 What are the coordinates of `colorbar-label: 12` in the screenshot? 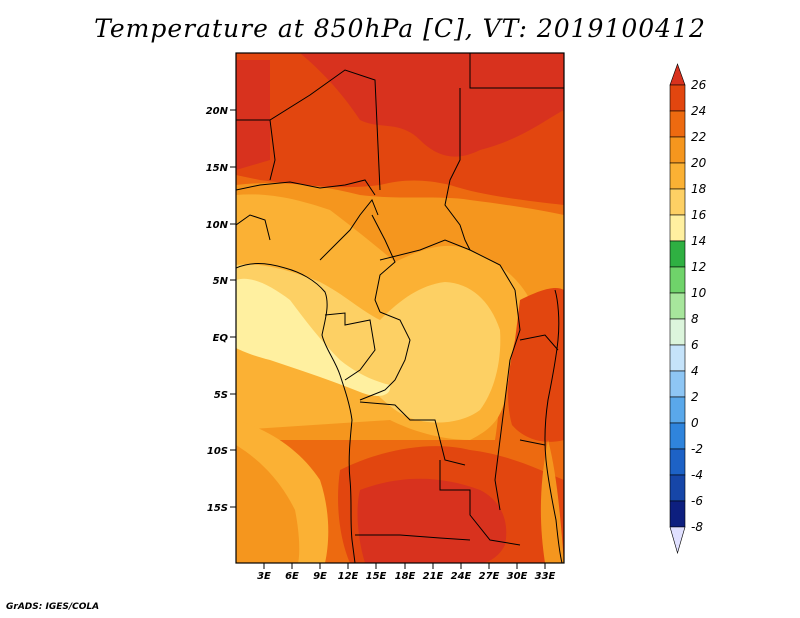 It's located at (698, 267).